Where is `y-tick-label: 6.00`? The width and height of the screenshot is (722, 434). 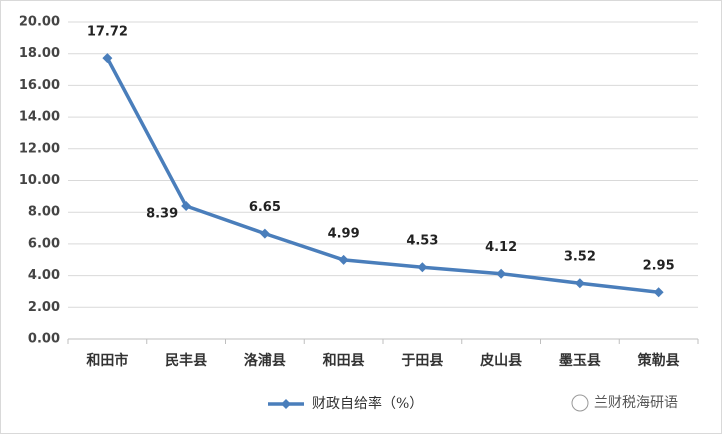 y-tick-label: 6.00 is located at coordinates (44, 243).